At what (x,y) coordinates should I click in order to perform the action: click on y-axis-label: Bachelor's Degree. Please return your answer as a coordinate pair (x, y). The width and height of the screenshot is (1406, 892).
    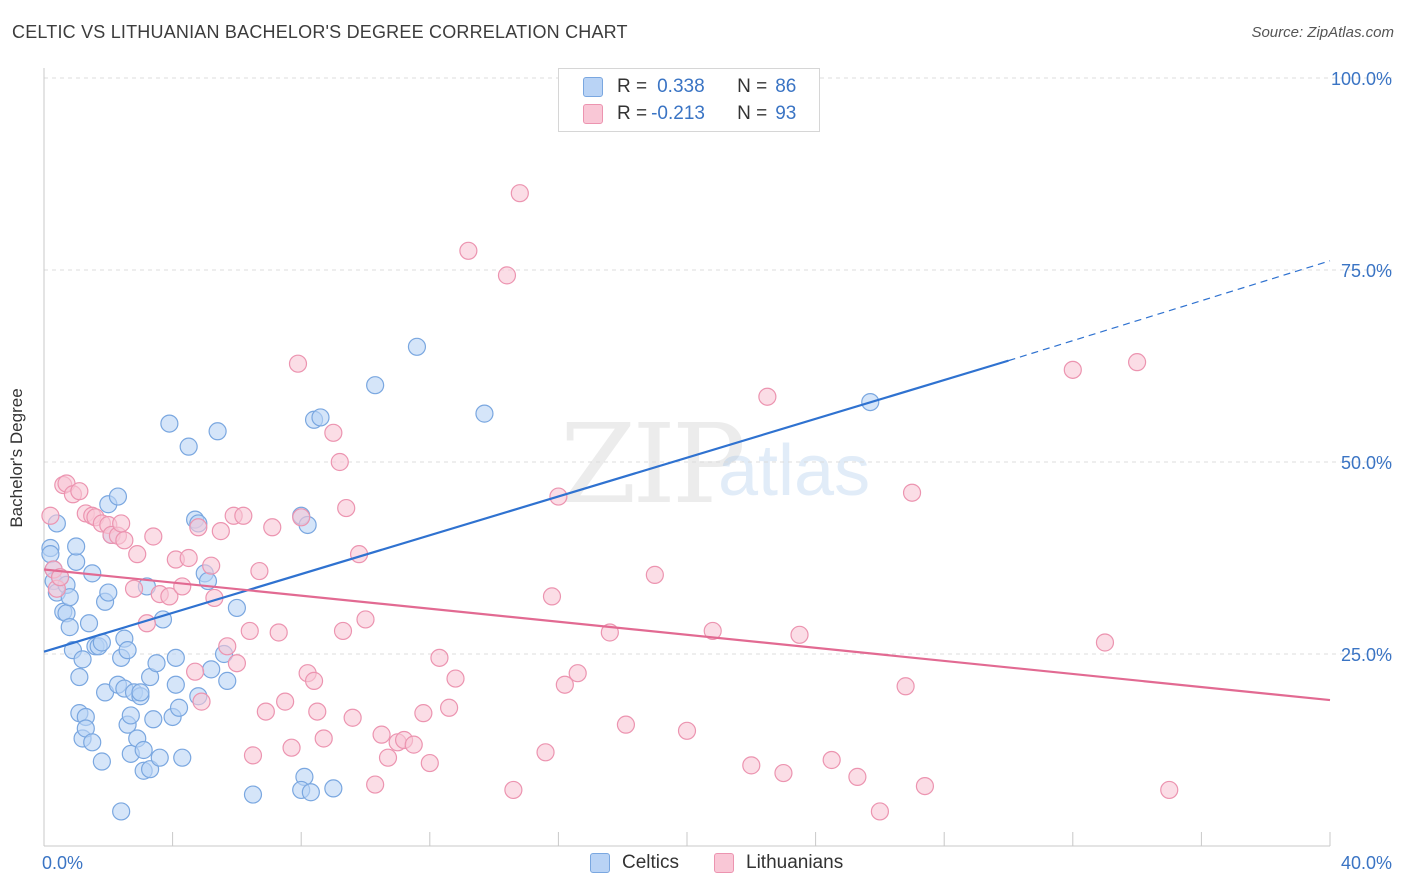
    Looking at the image, I should click on (16, 458).